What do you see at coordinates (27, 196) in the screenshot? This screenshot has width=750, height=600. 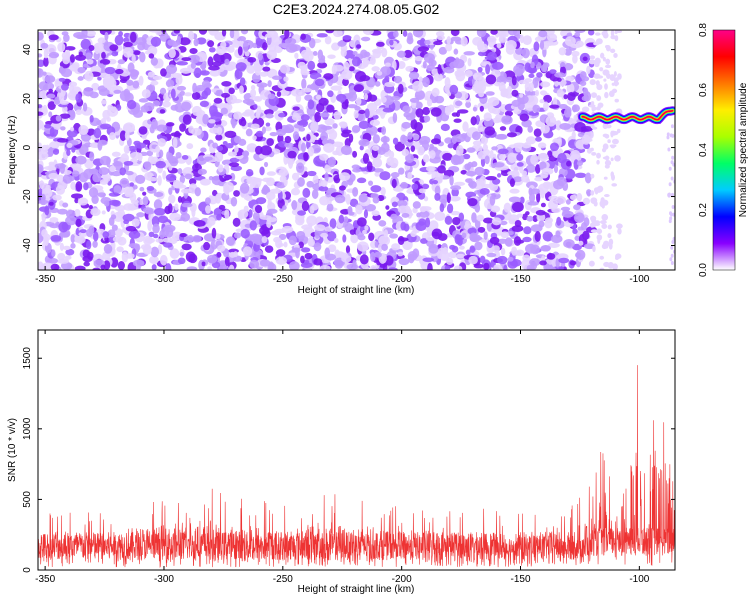 I see `y-tick-label: -20` at bounding box center [27, 196].